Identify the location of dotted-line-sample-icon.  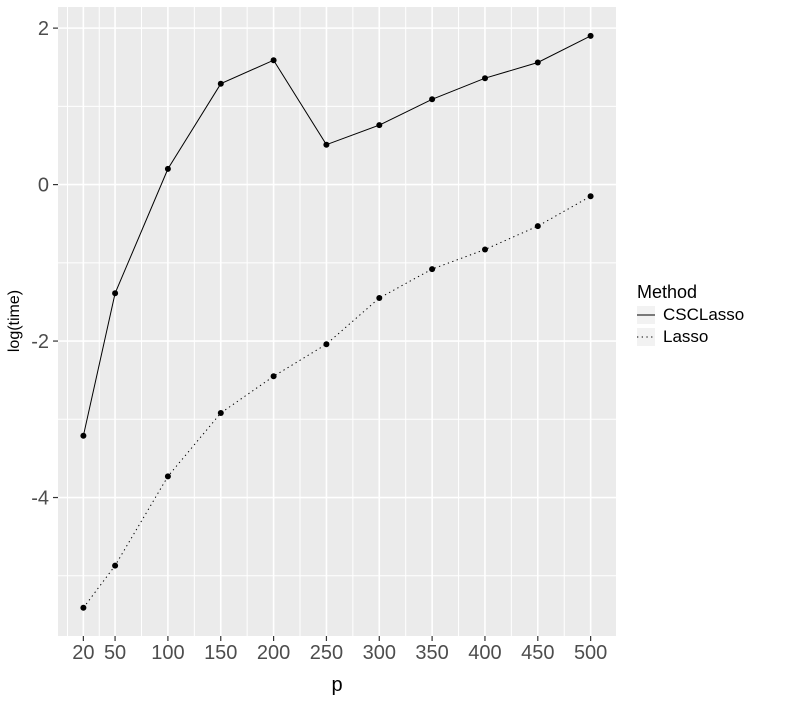
(646, 336).